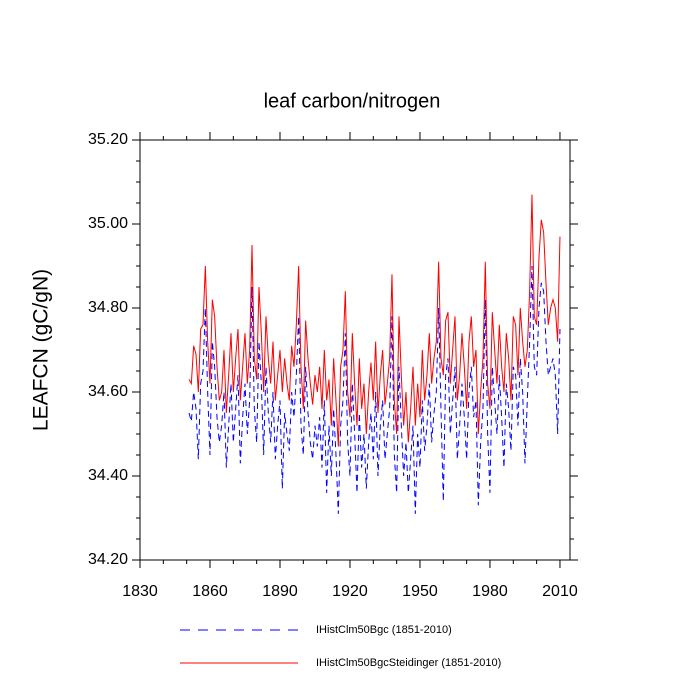 This screenshot has height=700, width=700. What do you see at coordinates (350, 591) in the screenshot?
I see `x-tick-label: 1920` at bounding box center [350, 591].